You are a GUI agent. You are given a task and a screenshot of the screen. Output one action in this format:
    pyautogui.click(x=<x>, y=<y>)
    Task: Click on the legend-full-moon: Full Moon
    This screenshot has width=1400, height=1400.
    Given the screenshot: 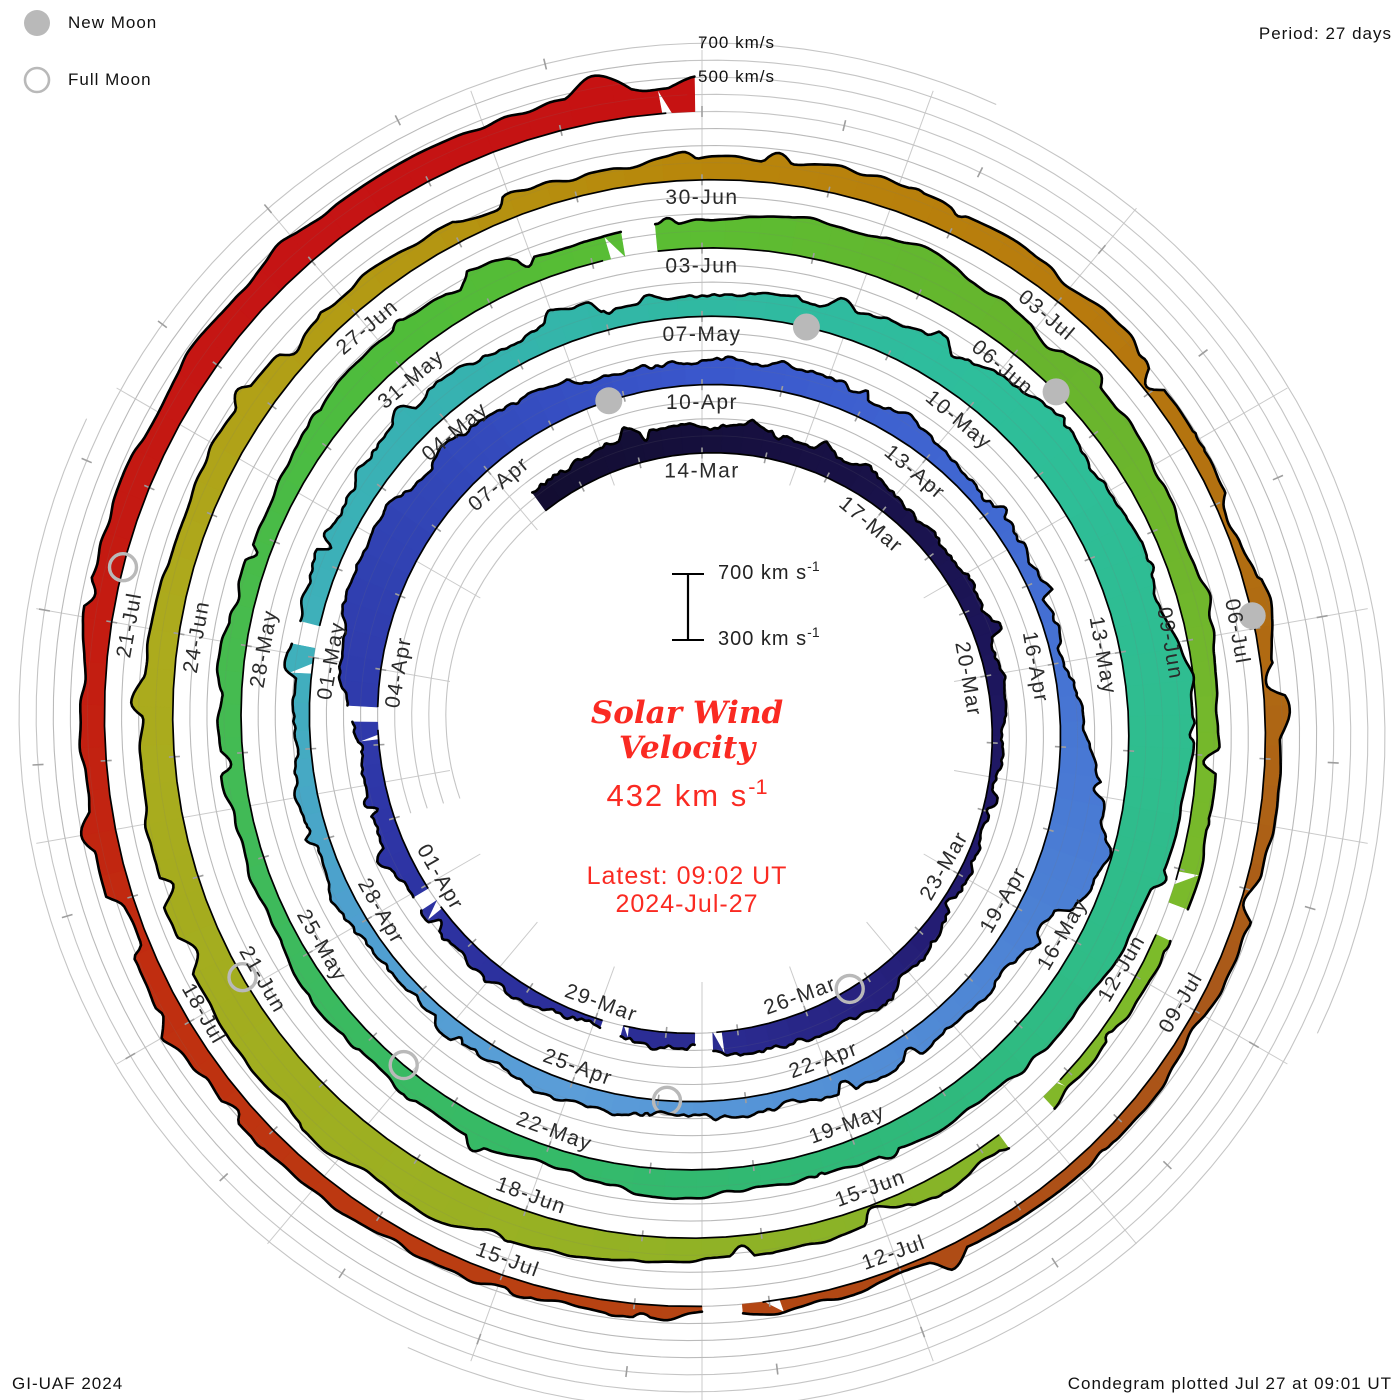 What is the action you would take?
    pyautogui.click(x=87, y=80)
    